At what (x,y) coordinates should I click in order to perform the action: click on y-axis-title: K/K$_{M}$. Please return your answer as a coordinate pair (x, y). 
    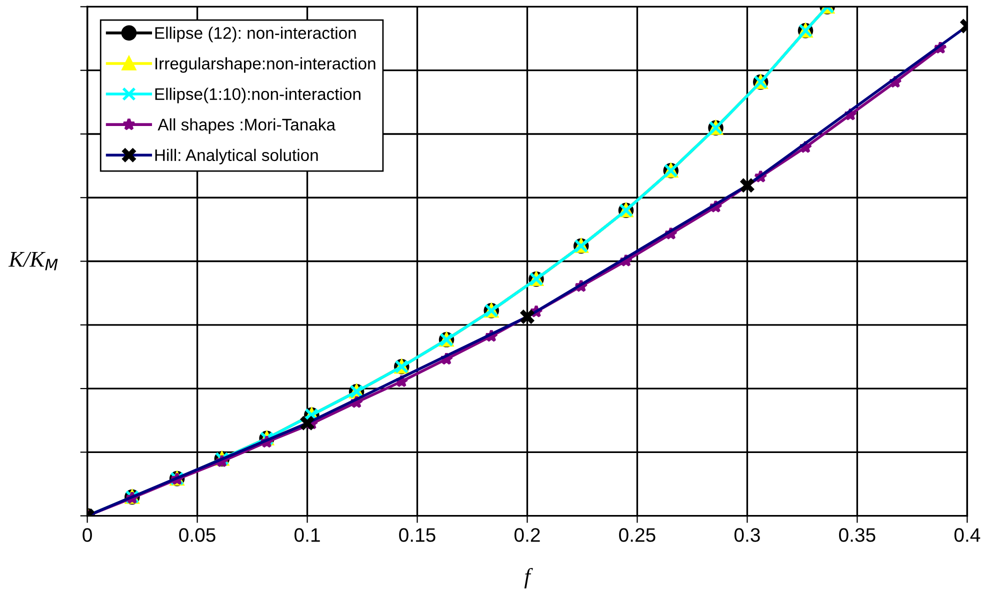
    Looking at the image, I should click on (33, 261).